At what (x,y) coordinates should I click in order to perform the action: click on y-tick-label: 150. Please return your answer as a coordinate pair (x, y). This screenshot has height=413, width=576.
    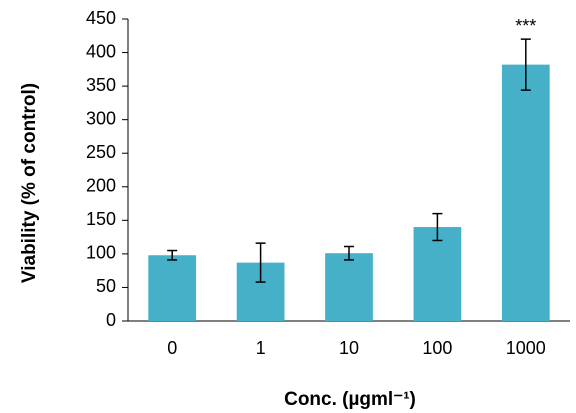
    Looking at the image, I should click on (101, 219).